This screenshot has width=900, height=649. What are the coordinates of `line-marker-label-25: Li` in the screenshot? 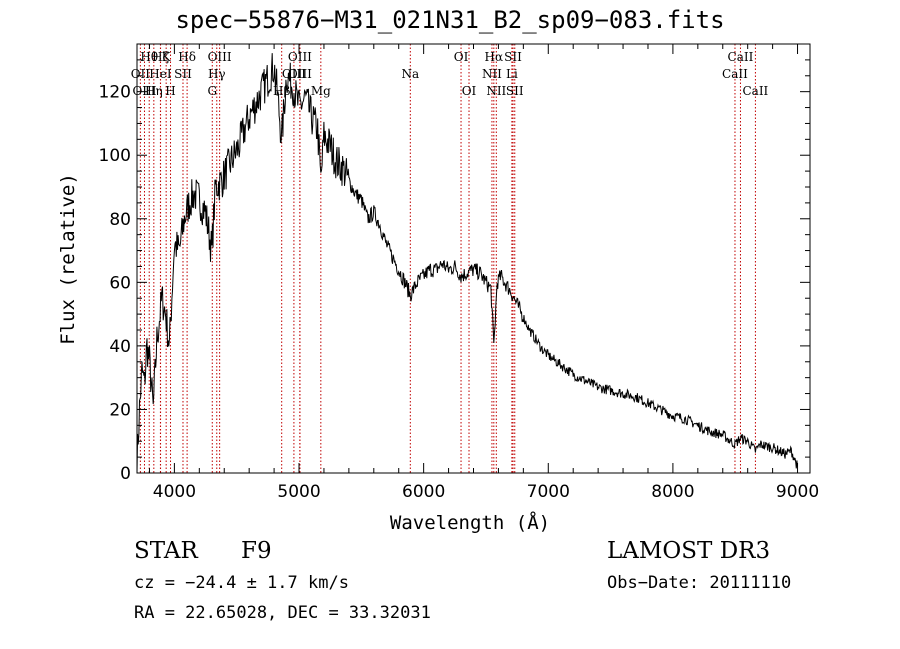 It's located at (512, 74).